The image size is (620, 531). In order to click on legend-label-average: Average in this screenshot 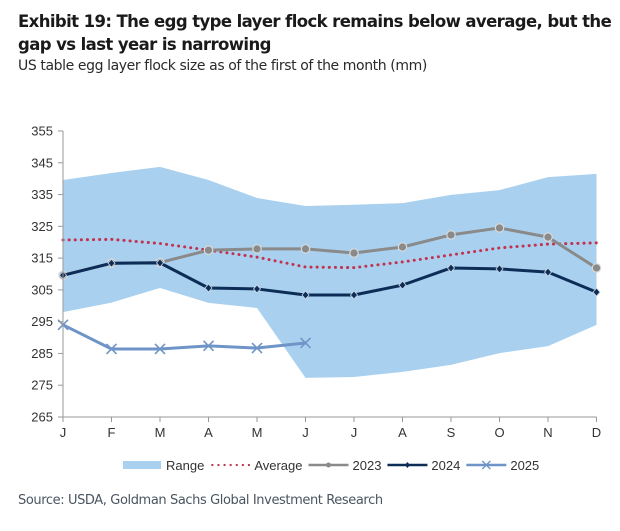, I will do `click(278, 465)`.